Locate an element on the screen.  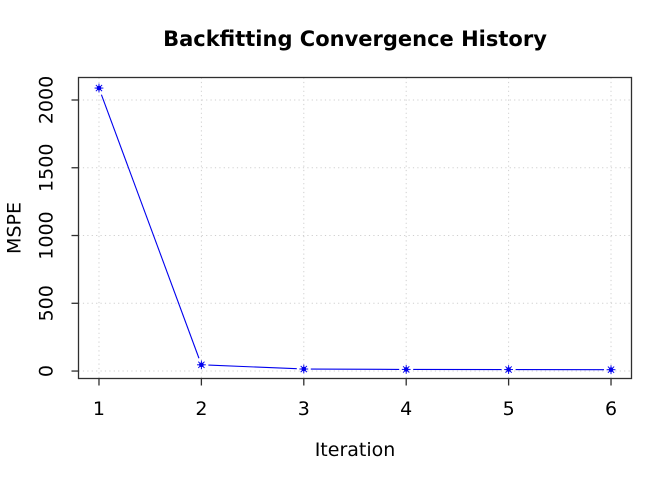
x-tick-label: 4 is located at coordinates (406, 409).